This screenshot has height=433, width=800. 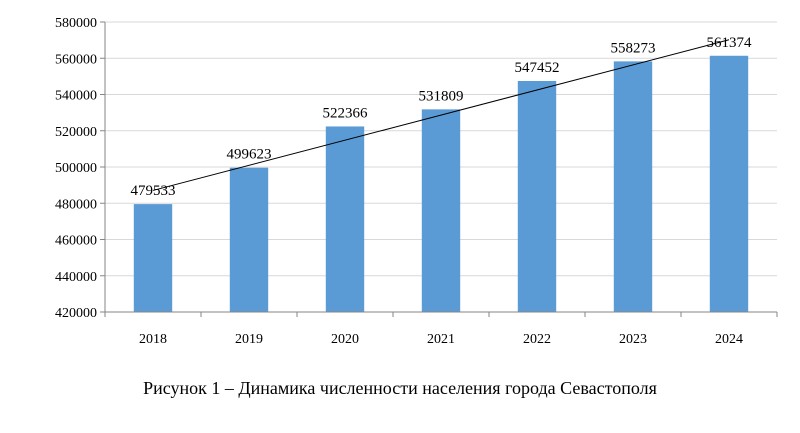 What do you see at coordinates (153, 191) in the screenshot?
I see `data-label-2018: 479533` at bounding box center [153, 191].